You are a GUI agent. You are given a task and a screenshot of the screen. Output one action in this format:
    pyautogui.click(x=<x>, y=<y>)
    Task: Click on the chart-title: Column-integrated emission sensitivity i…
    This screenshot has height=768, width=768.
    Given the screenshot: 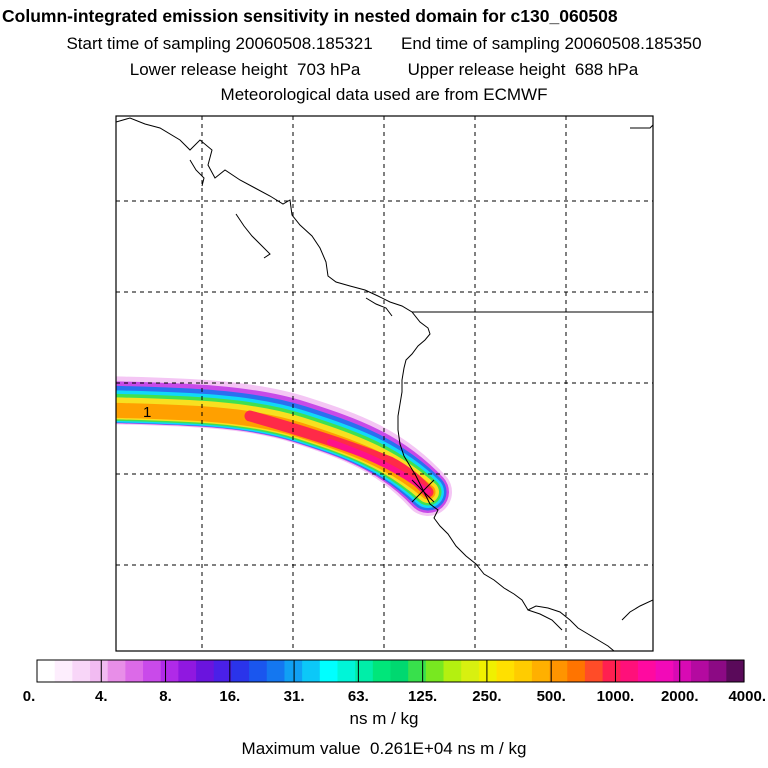 What is the action you would take?
    pyautogui.click(x=310, y=16)
    